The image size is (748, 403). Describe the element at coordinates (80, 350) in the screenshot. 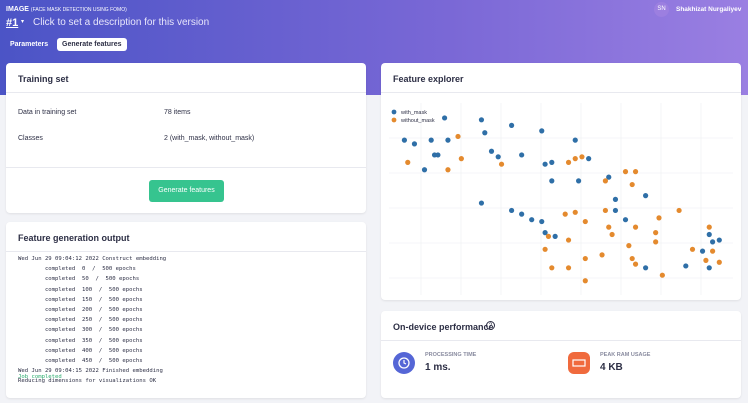

I see `log-line: completed 400 / 500 epochs` at that location.